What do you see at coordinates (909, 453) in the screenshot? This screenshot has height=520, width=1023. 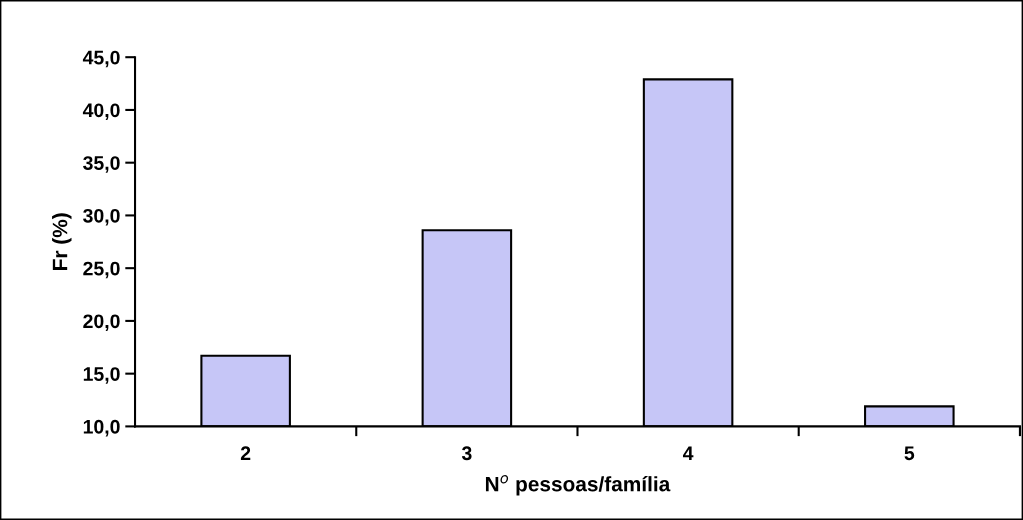 I see `x-tick-label: 5` at bounding box center [909, 453].